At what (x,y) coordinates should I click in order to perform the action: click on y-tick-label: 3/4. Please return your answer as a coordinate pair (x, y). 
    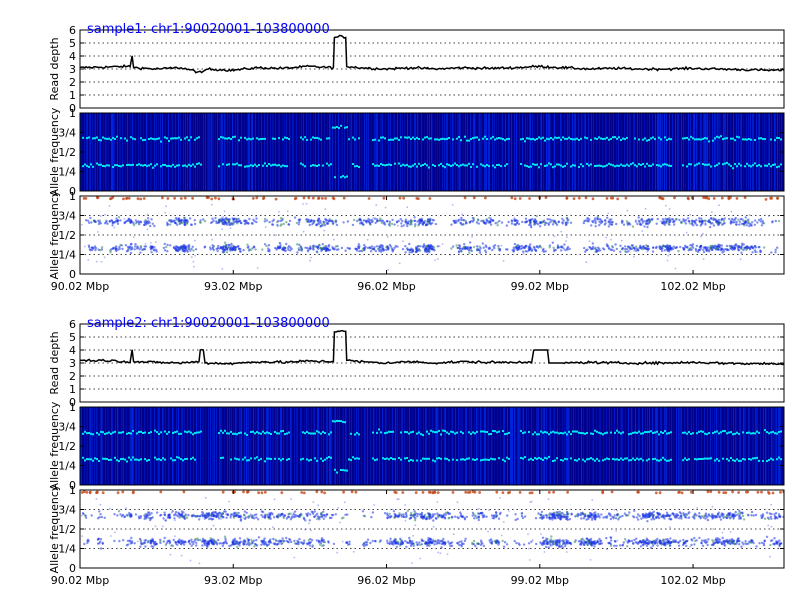
    Looking at the image, I should click on (67, 427).